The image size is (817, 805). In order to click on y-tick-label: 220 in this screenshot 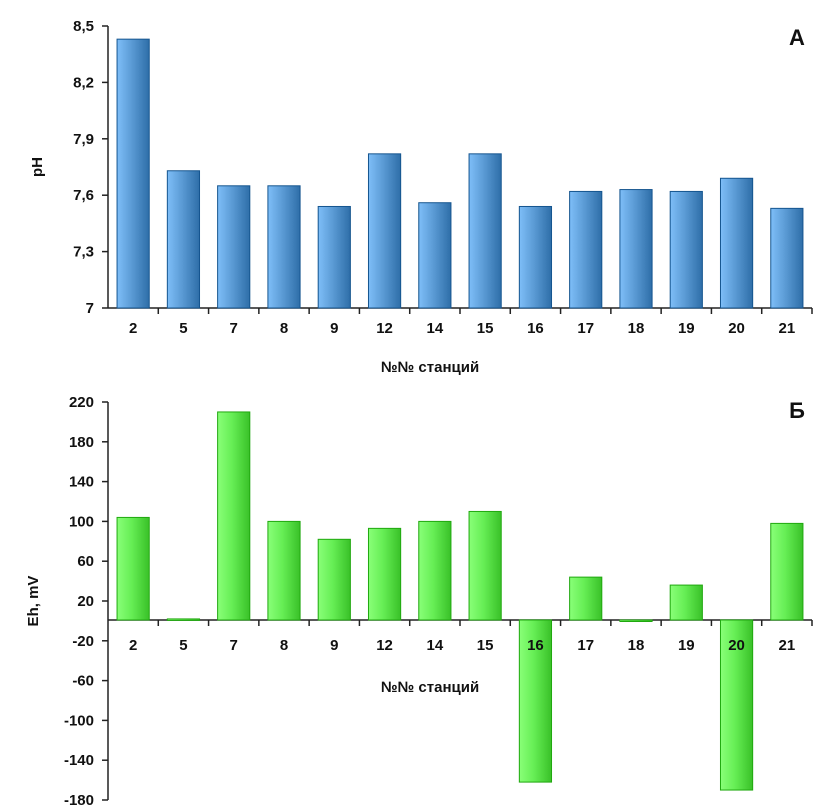, I will do `click(81, 402)`.